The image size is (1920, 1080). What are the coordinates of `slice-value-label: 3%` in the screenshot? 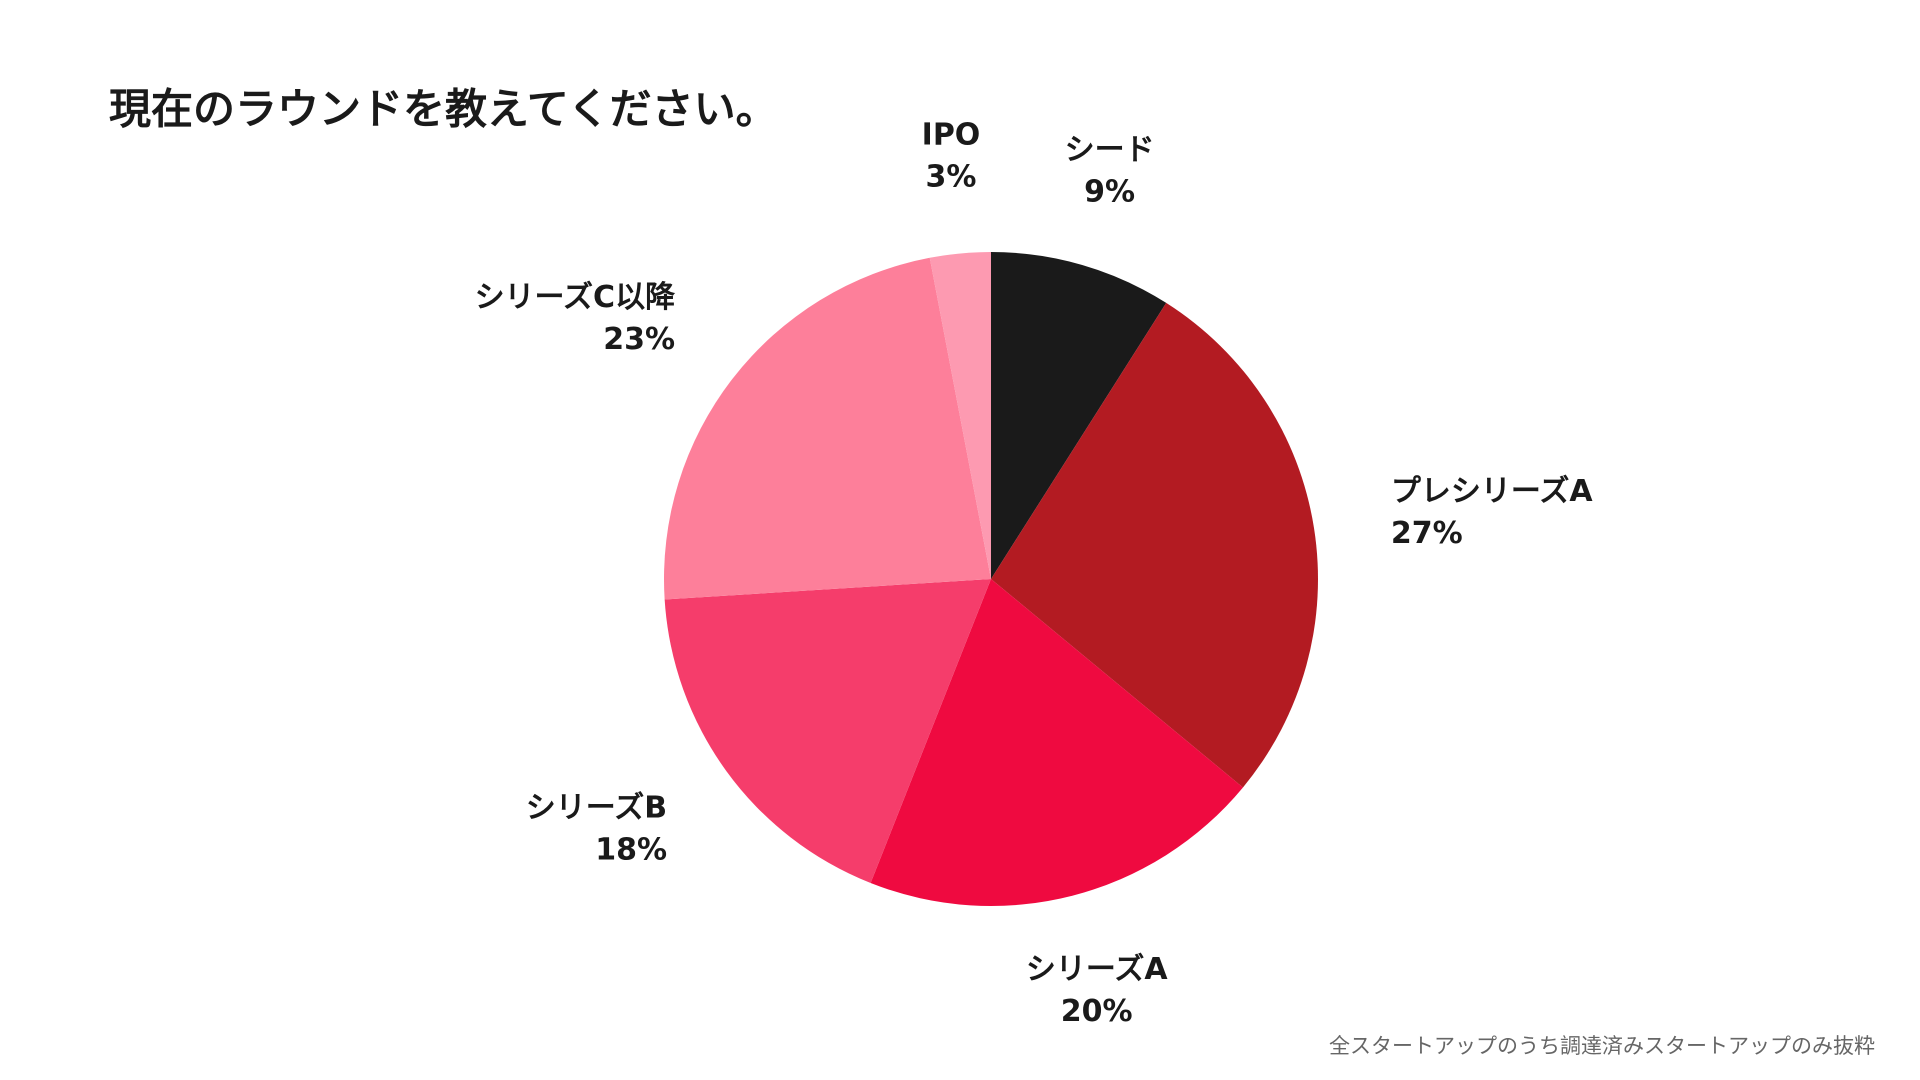 It's located at (951, 176).